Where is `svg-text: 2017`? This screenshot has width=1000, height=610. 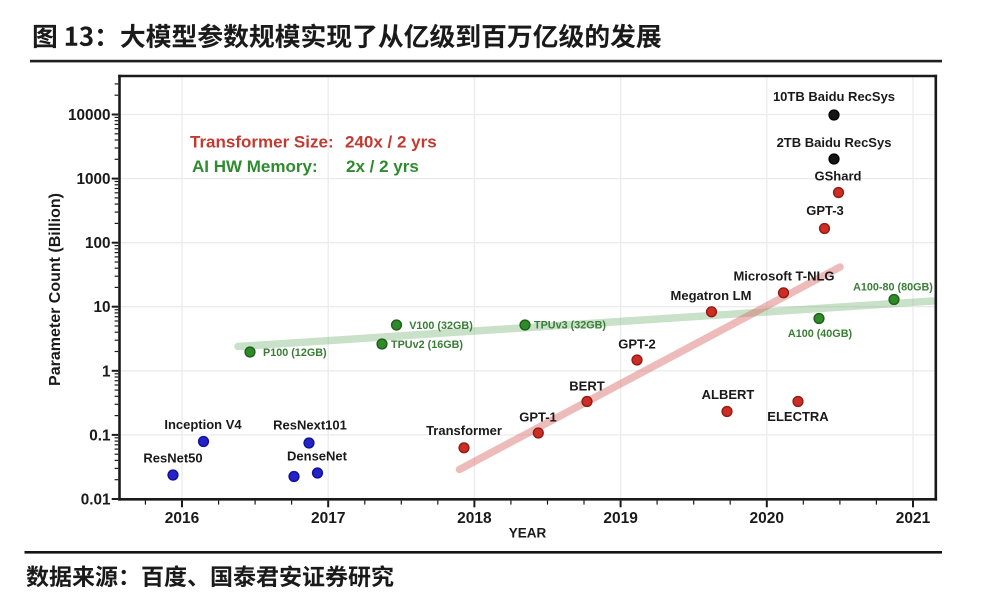 svg-text: 2017 is located at coordinates (328, 518).